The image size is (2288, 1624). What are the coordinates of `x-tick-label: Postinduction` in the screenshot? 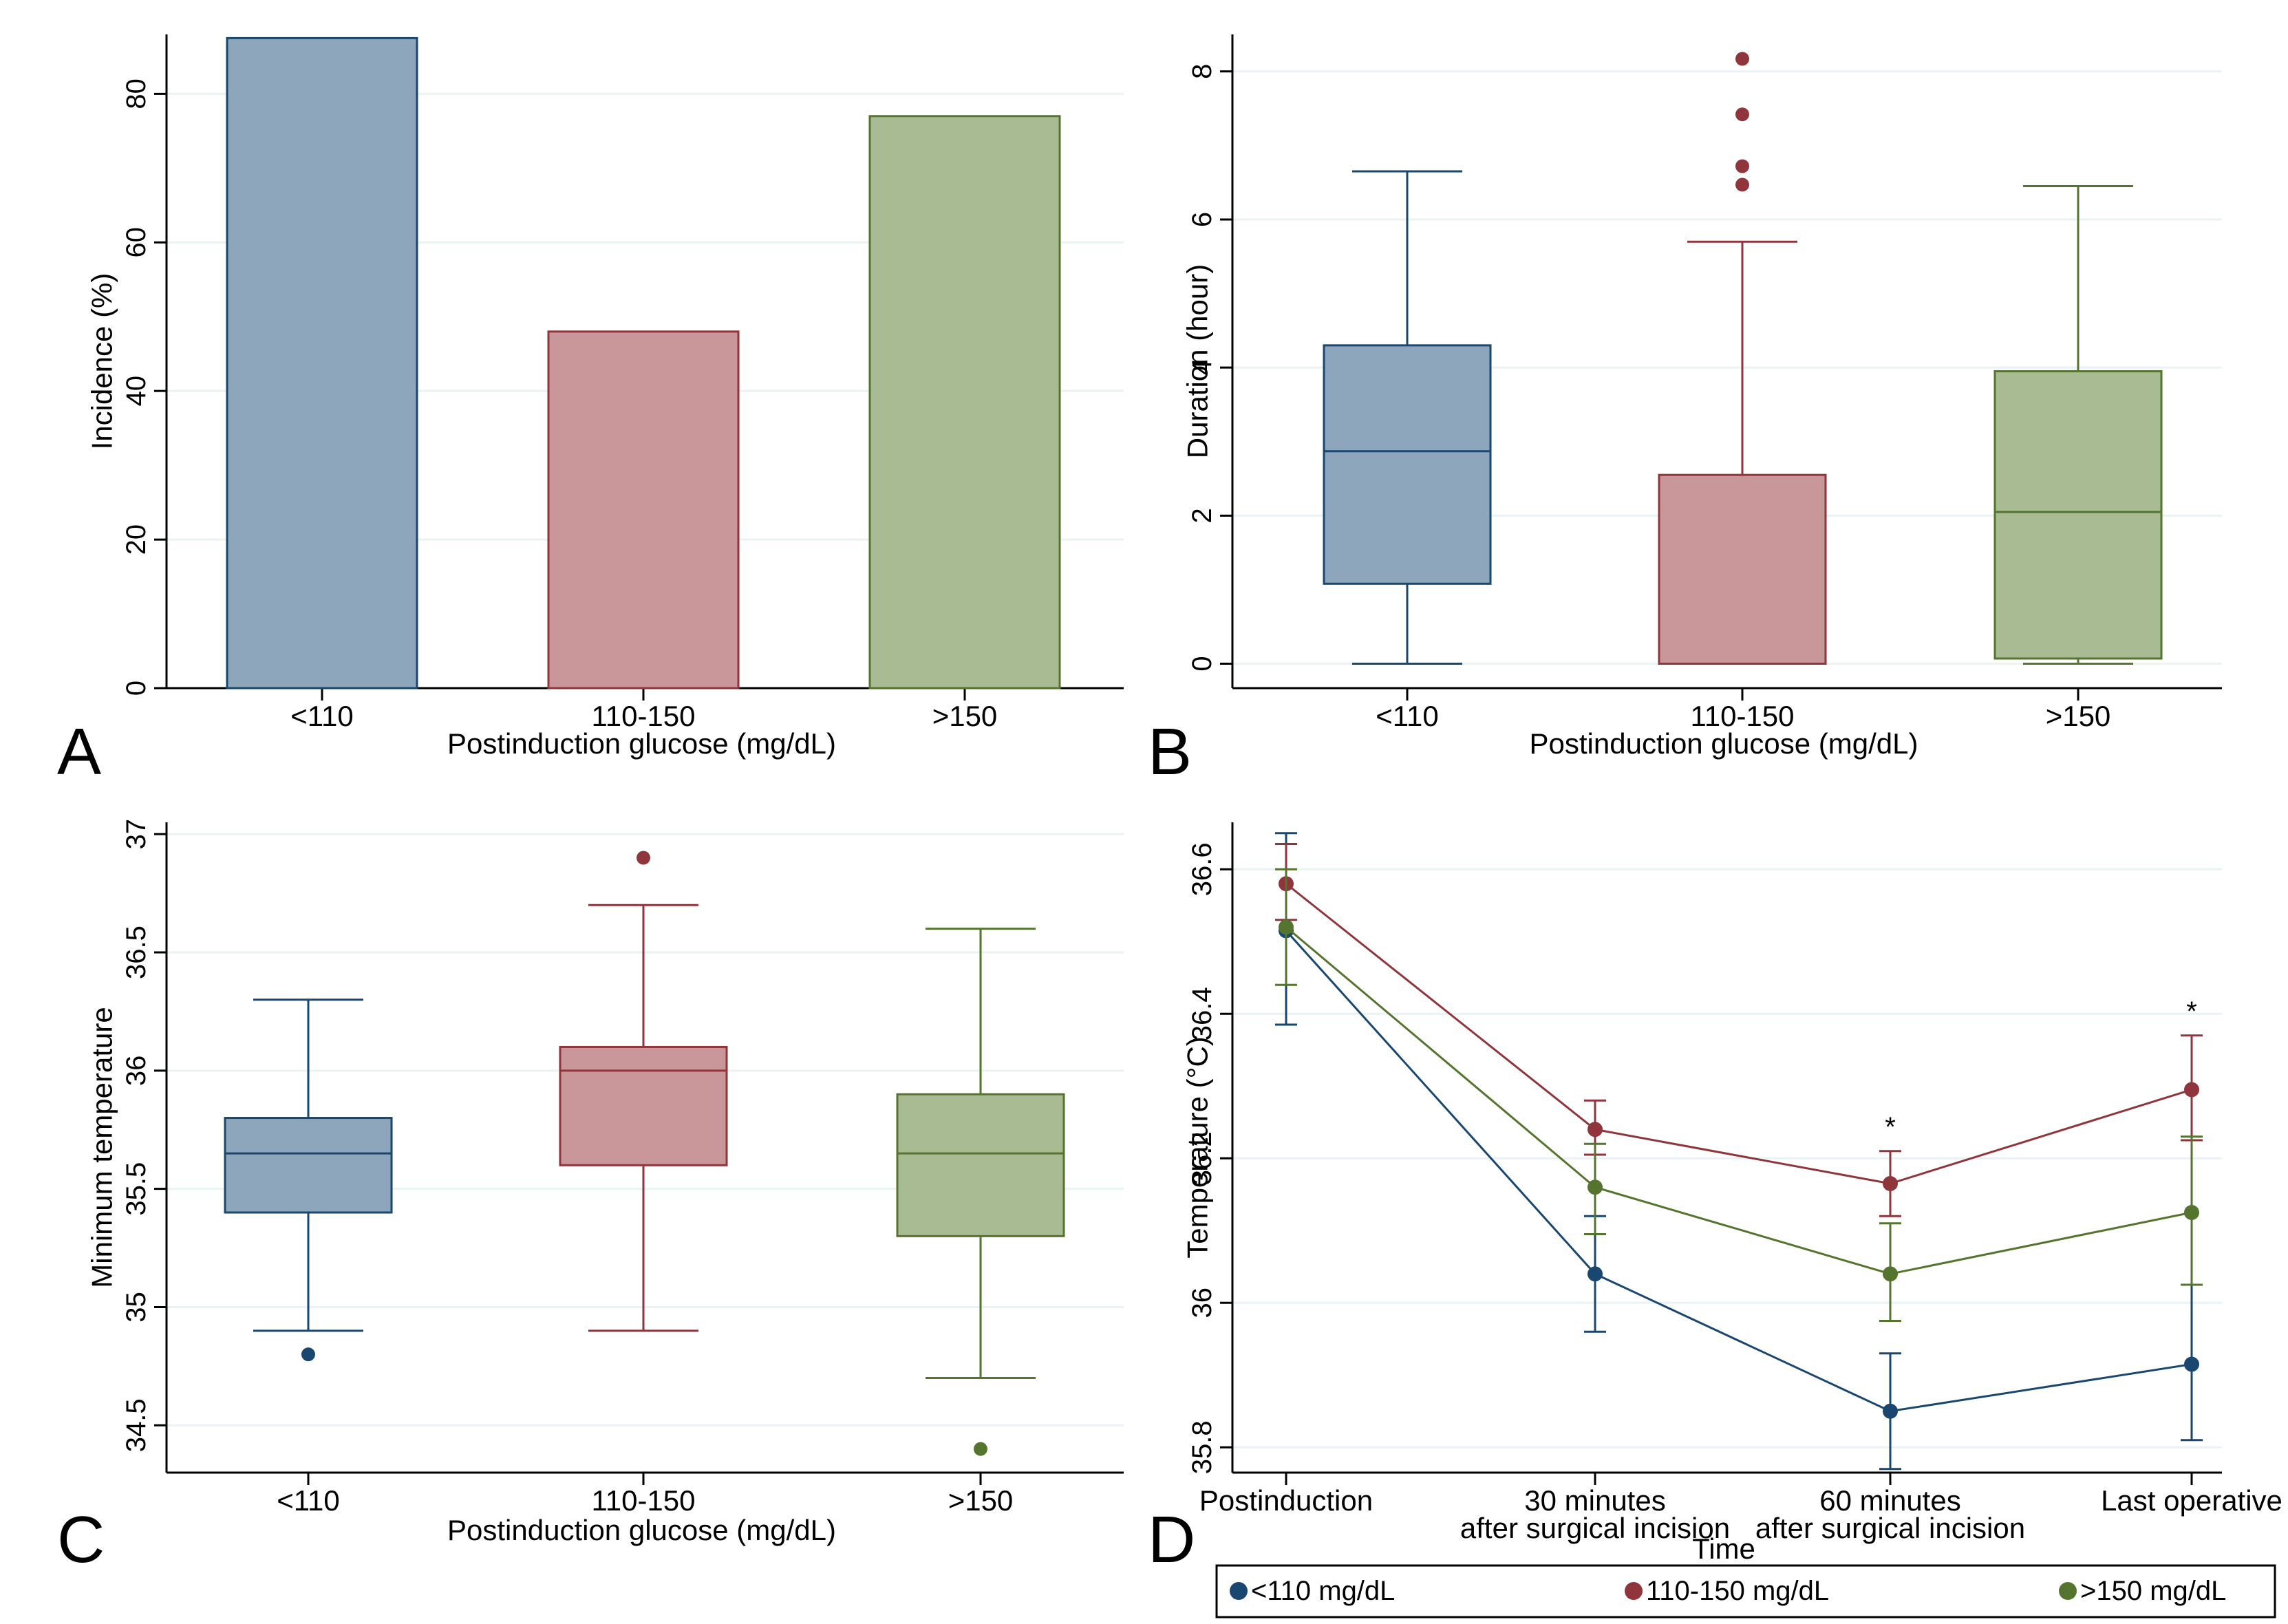 It's located at (1286, 1500).